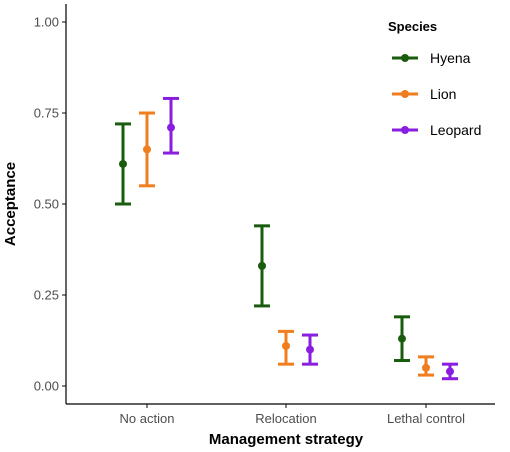  Describe the element at coordinates (46, 22) in the screenshot. I see `y-tick-label: 1.00` at that location.